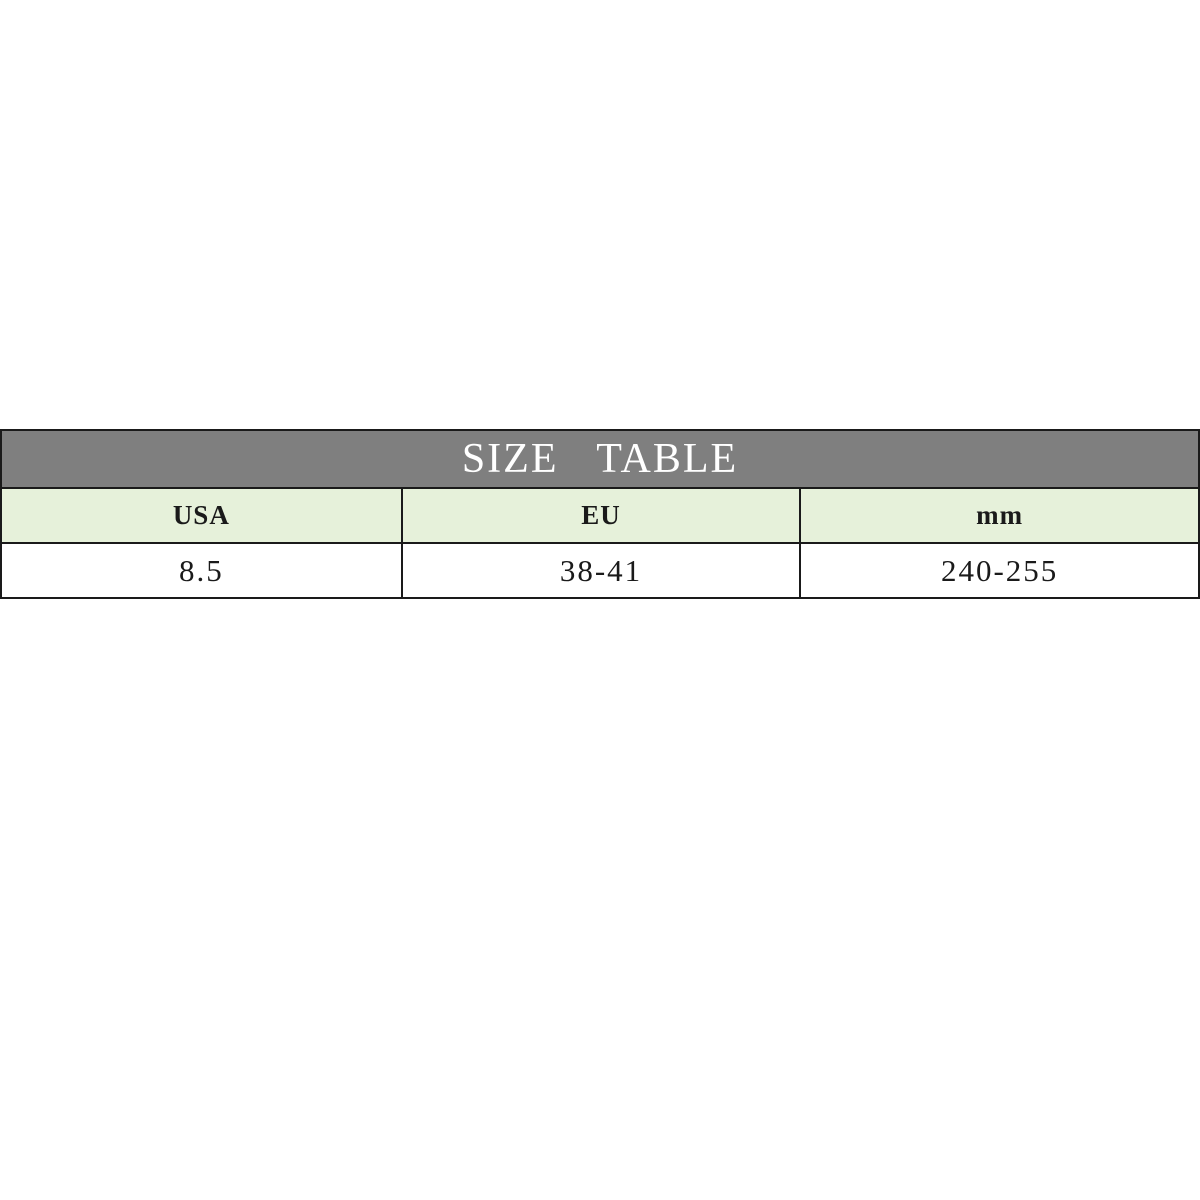  What do you see at coordinates (998, 515) in the screenshot?
I see `header-cell-mm: mm` at bounding box center [998, 515].